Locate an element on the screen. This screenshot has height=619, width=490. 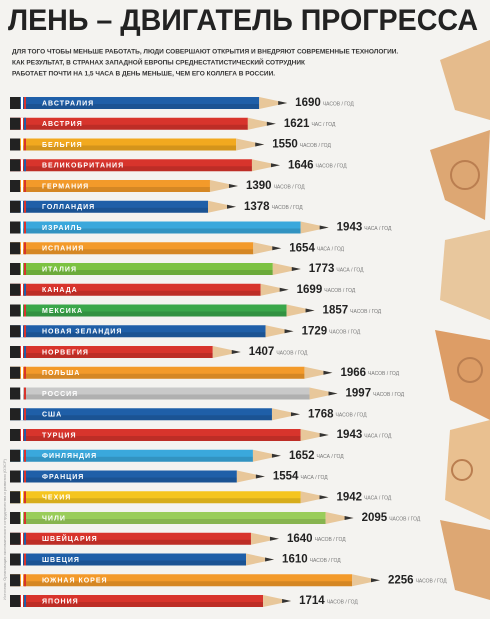
category-label: НОВАЯ ЗЕЛАНДИЯ is located at coordinates (82, 332).